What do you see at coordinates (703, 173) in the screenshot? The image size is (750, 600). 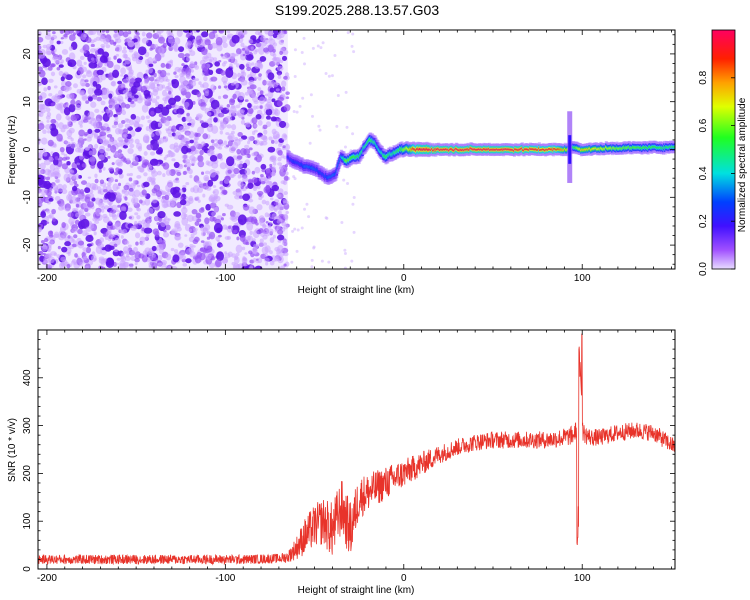 I see `colorbar-tick-label: 0.4` at bounding box center [703, 173].